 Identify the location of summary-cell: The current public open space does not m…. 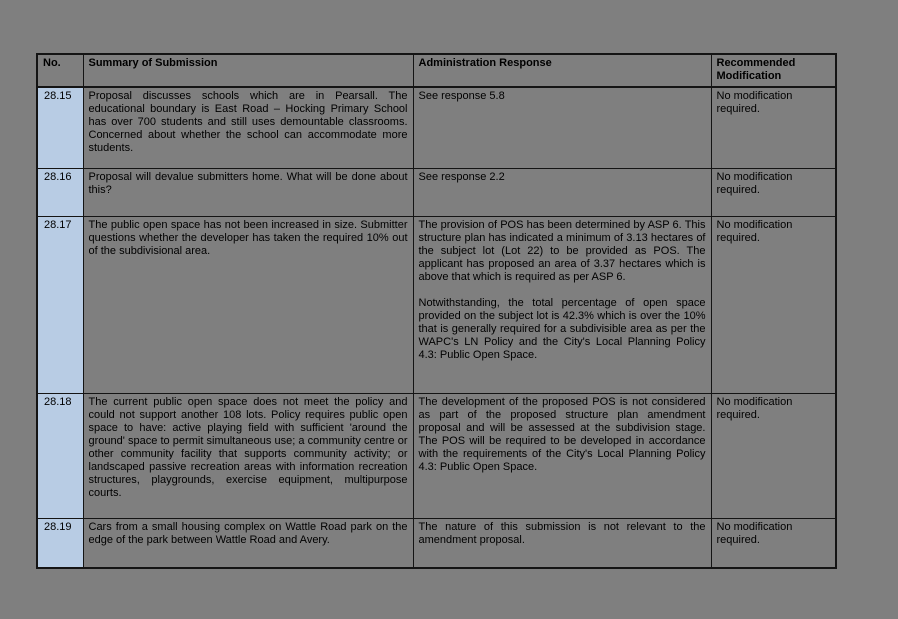
(248, 455).